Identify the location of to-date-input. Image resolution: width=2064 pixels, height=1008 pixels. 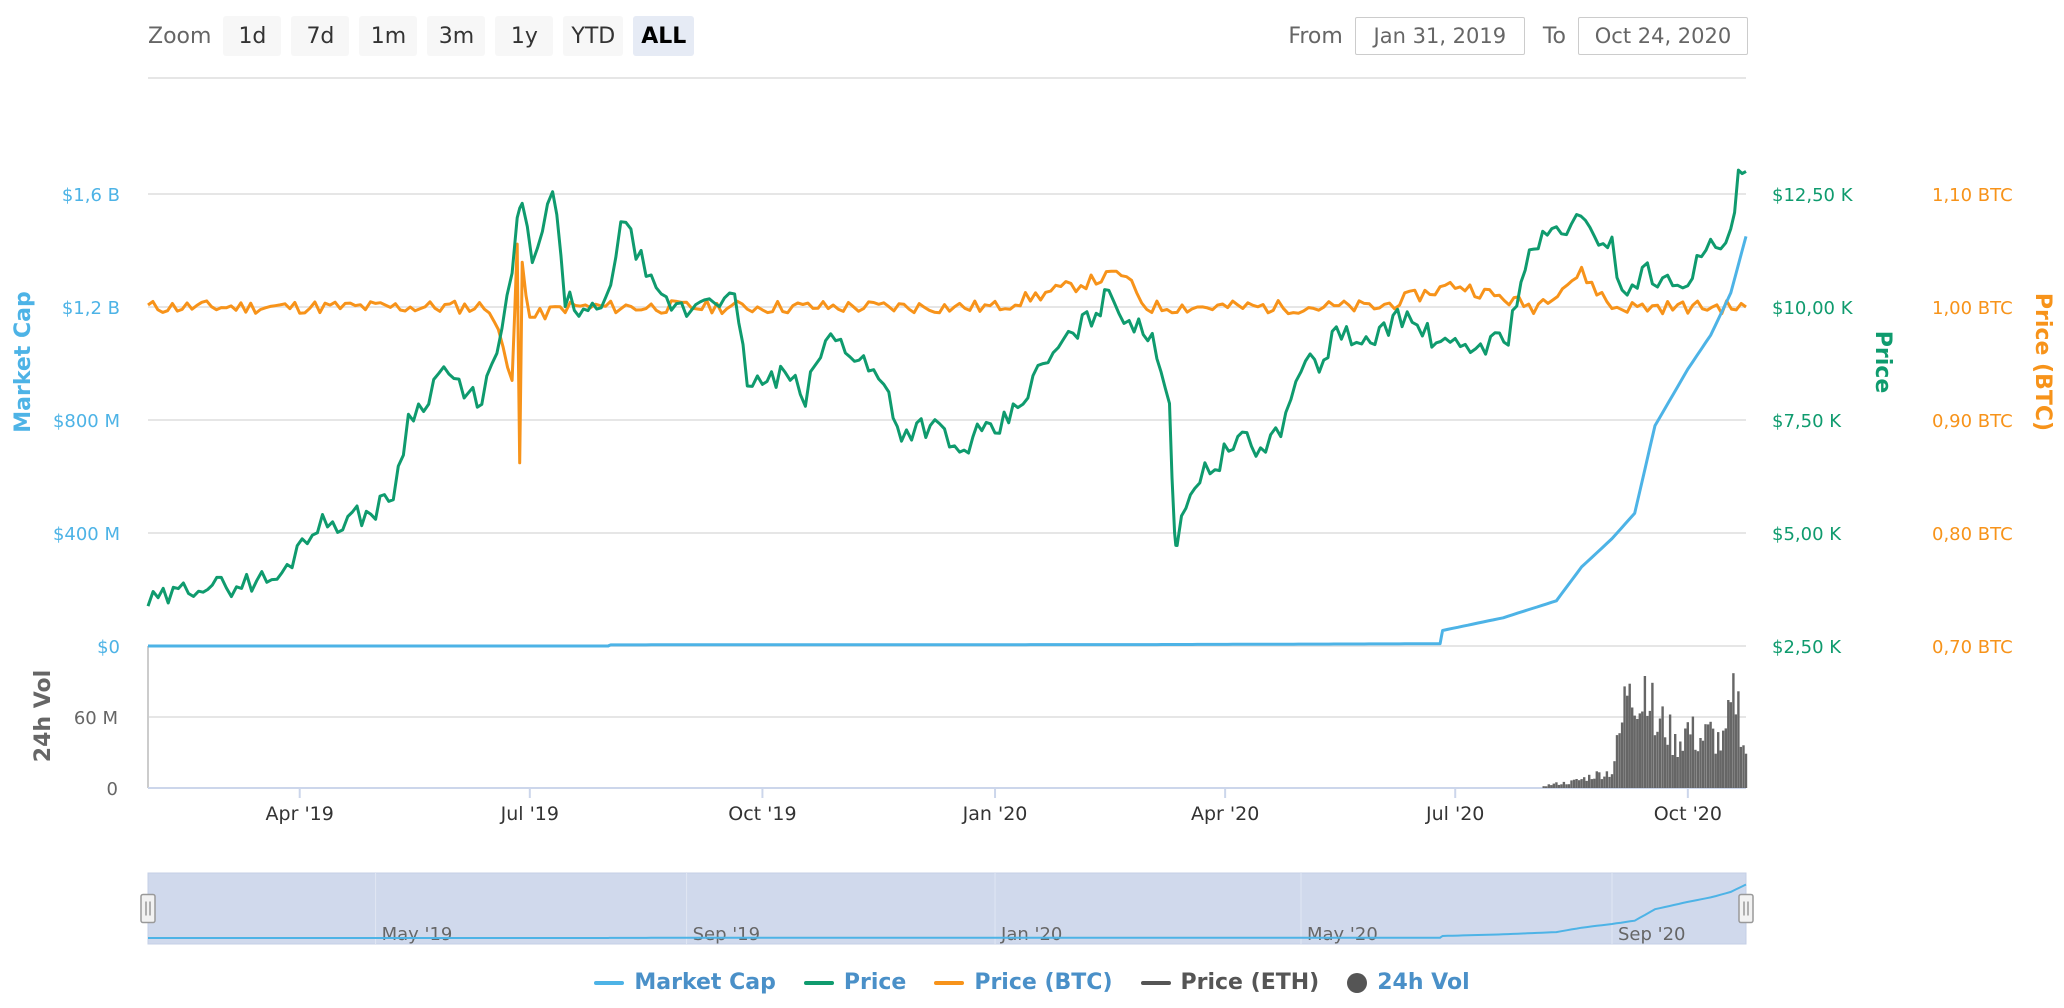
(1663, 36).